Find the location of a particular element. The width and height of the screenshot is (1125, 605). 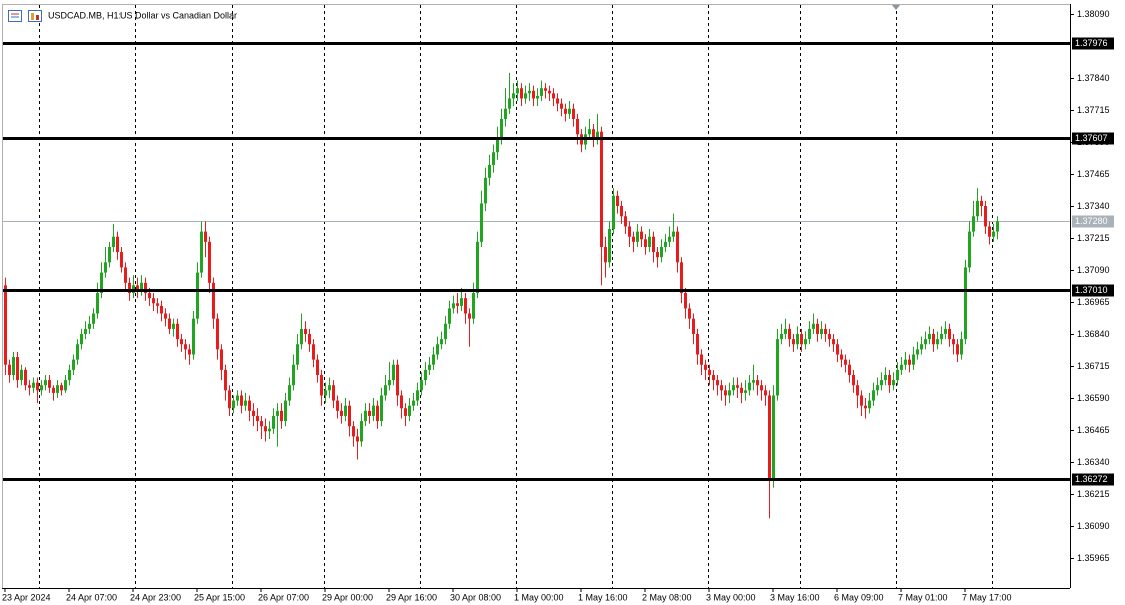

level-label: 1.37976 is located at coordinates (1091, 43).